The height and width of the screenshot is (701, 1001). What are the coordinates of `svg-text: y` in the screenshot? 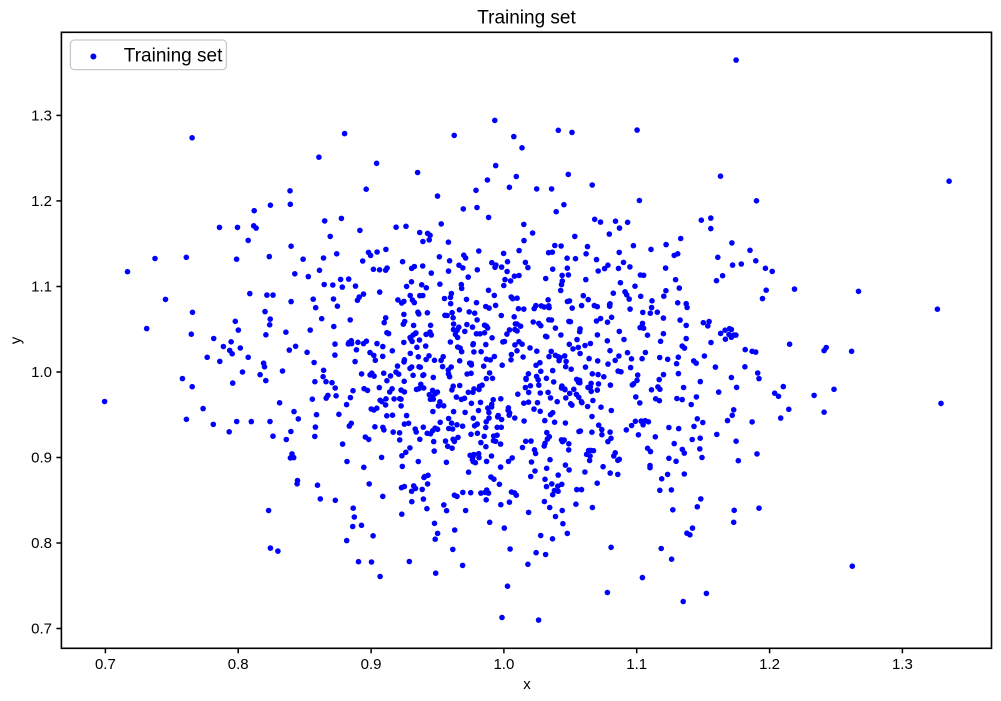 It's located at (15, 340).